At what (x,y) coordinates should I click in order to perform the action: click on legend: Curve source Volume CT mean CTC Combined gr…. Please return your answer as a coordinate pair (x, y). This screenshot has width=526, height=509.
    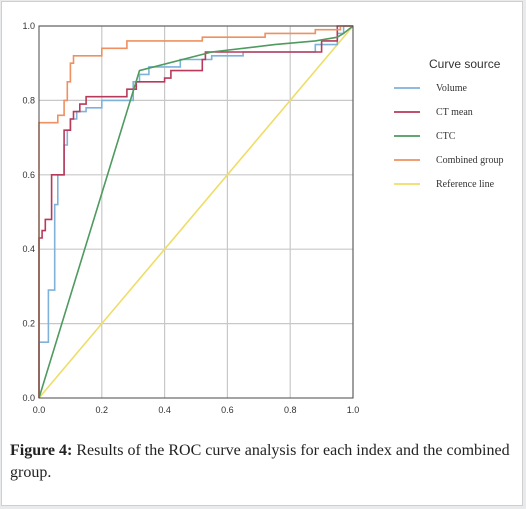
    Looking at the image, I should click on (449, 123).